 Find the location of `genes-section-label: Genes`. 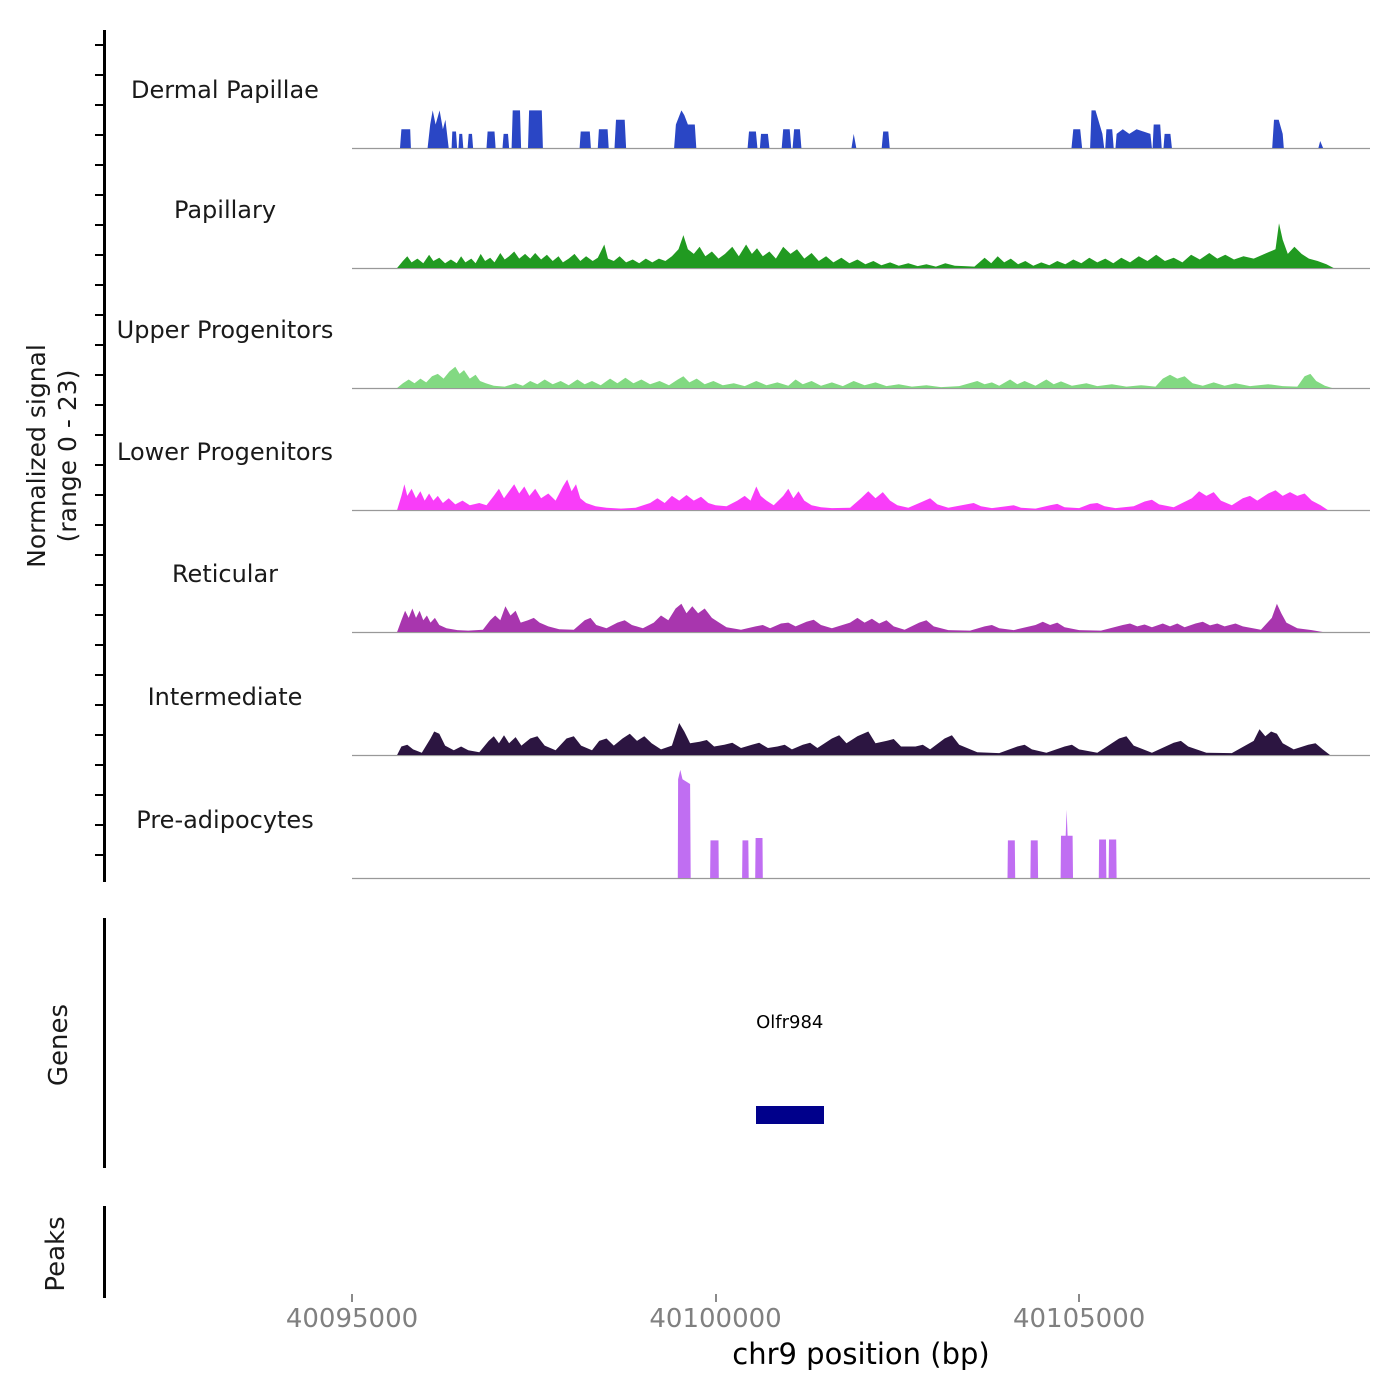

genes-section-label: Genes is located at coordinates (59, 1045).